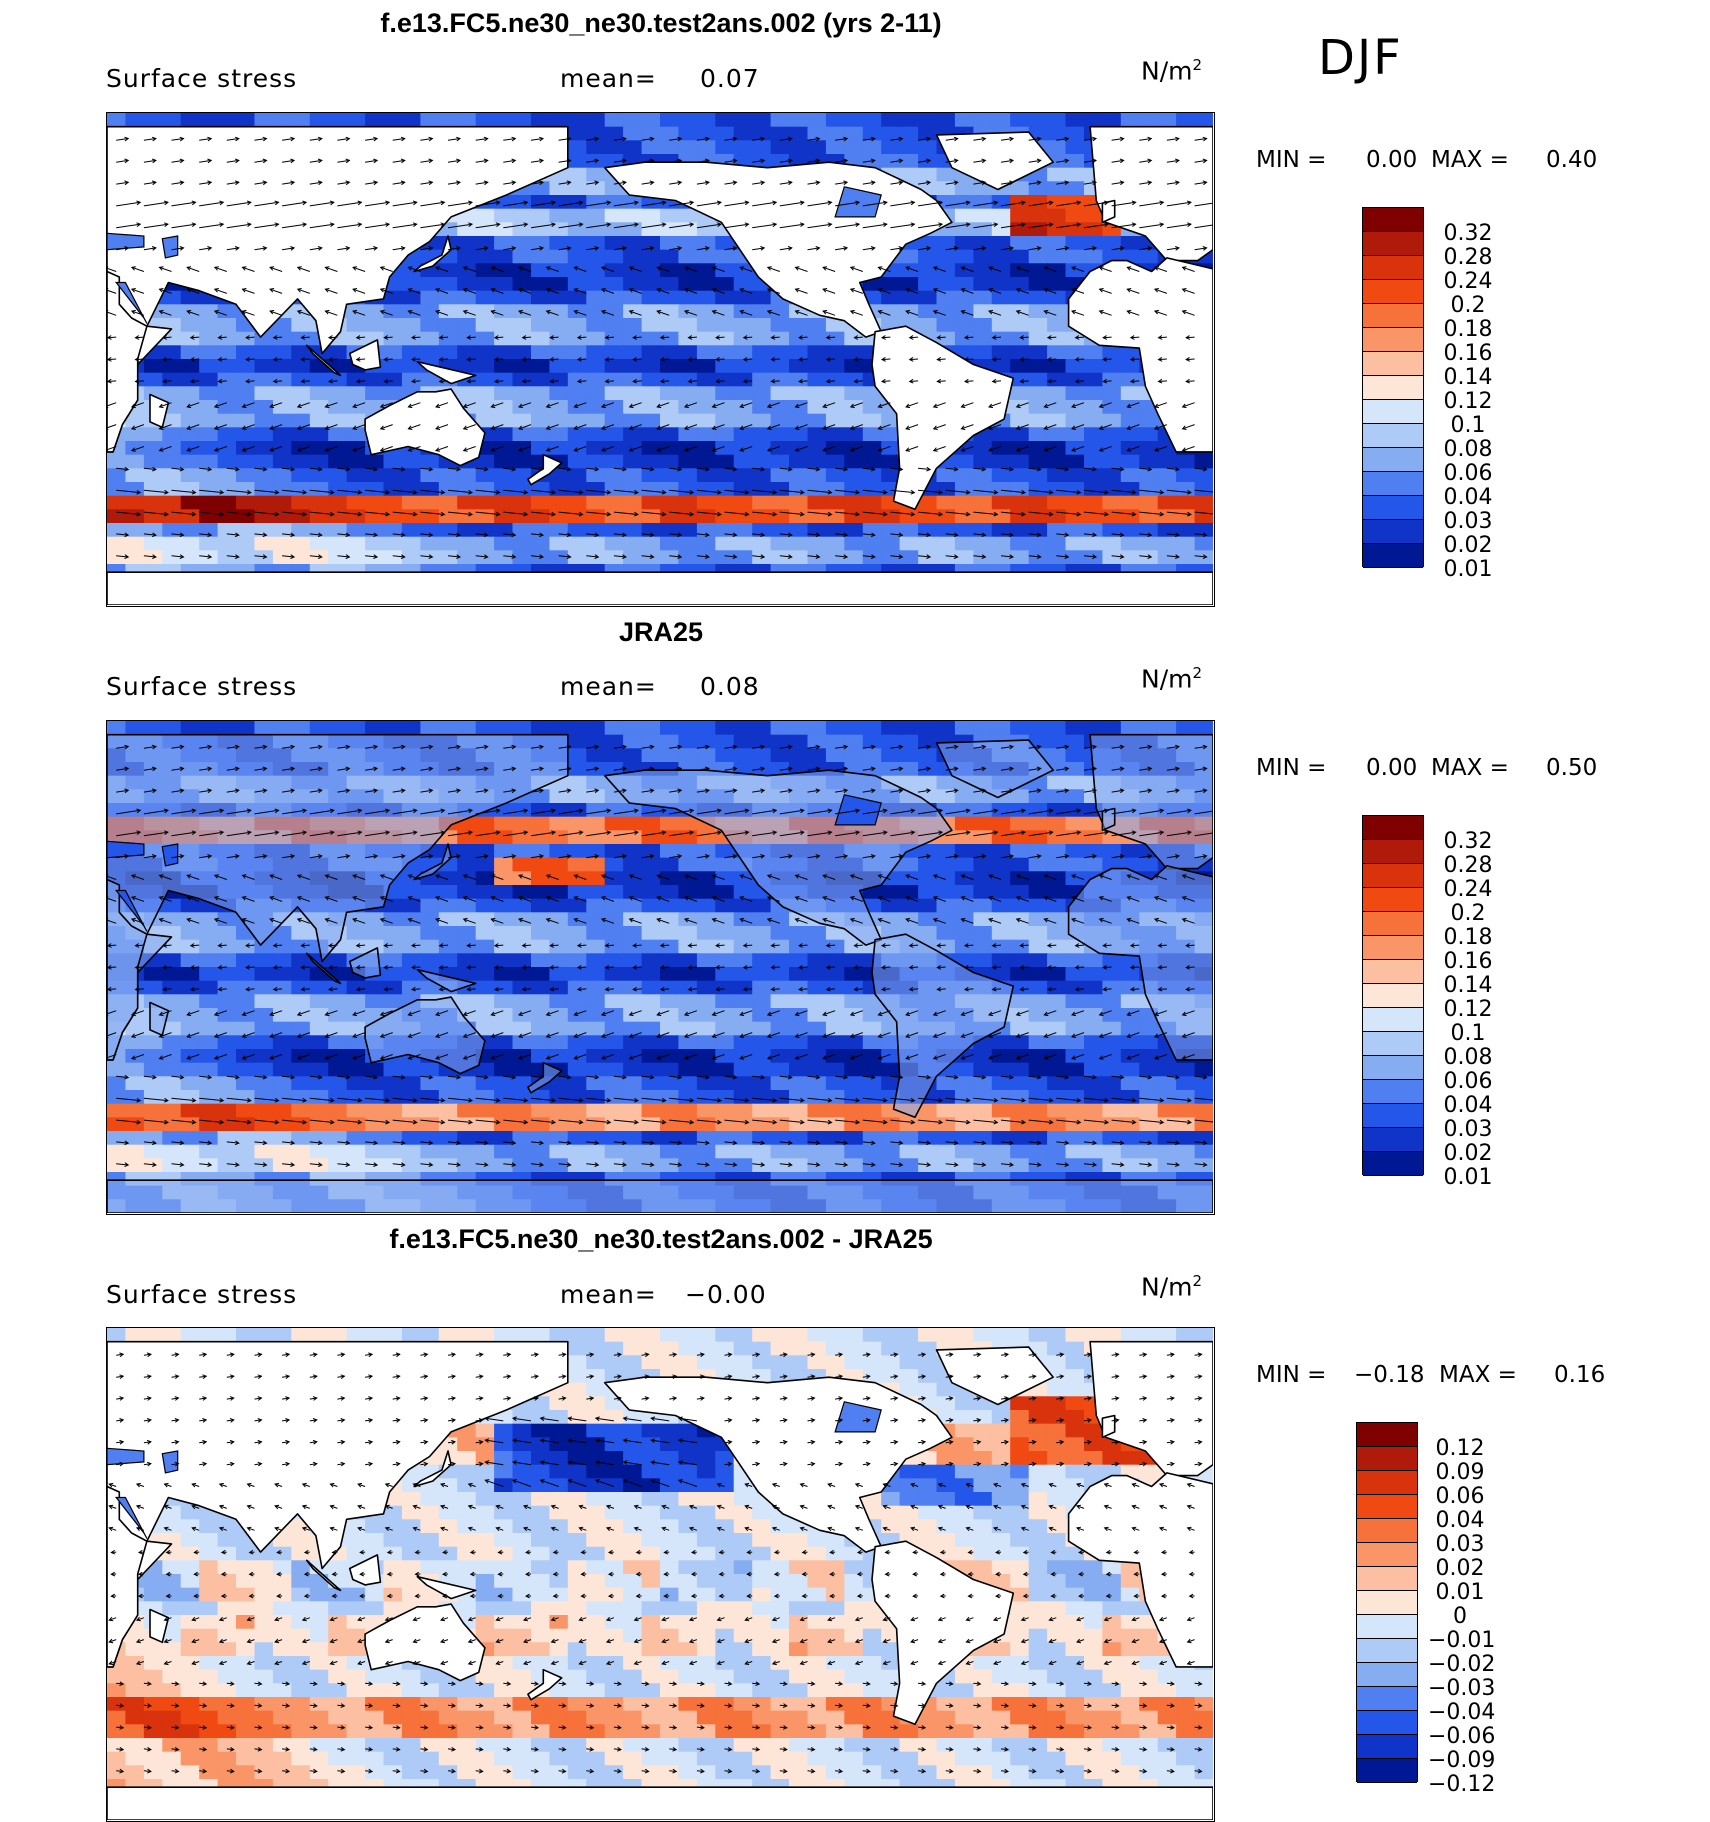  Describe the element at coordinates (1579, 1375) in the screenshot. I see `max-value: 0.16` at that location.